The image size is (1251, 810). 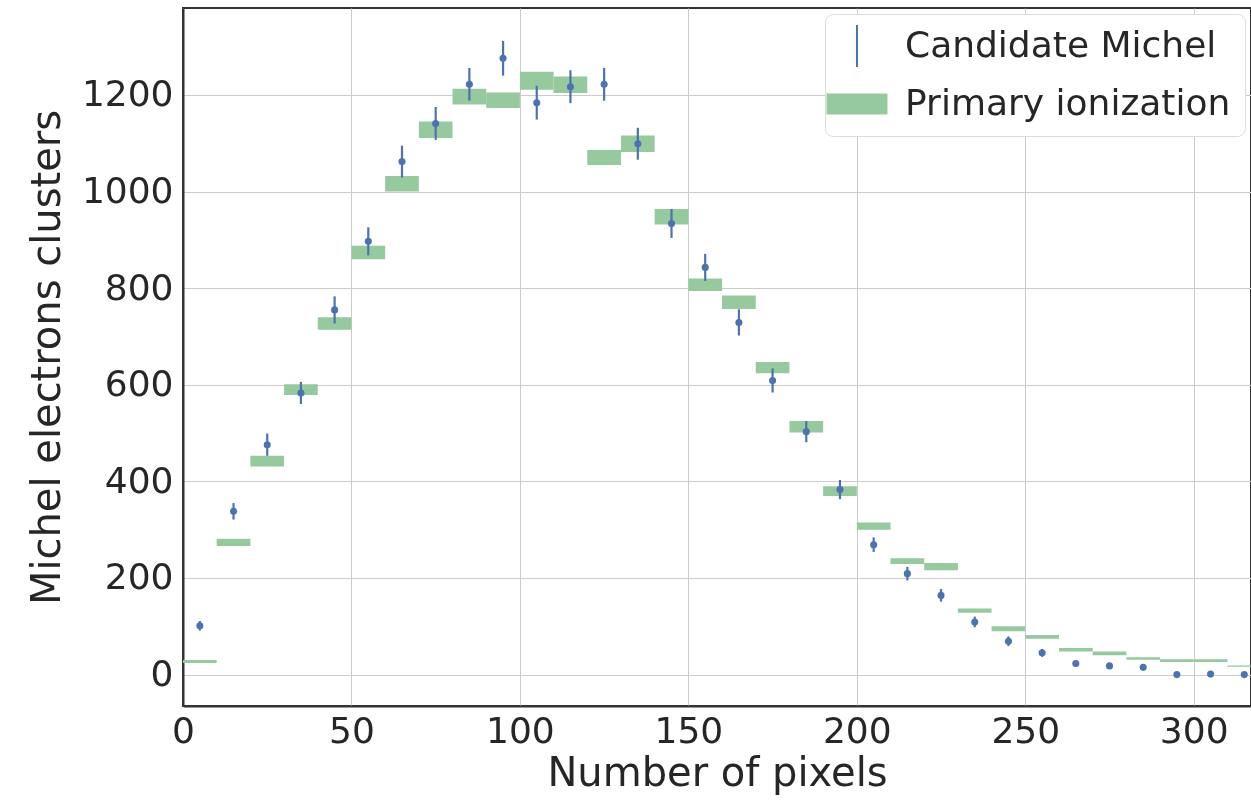 What do you see at coordinates (689, 730) in the screenshot?
I see `x-tick-label: 150` at bounding box center [689, 730].